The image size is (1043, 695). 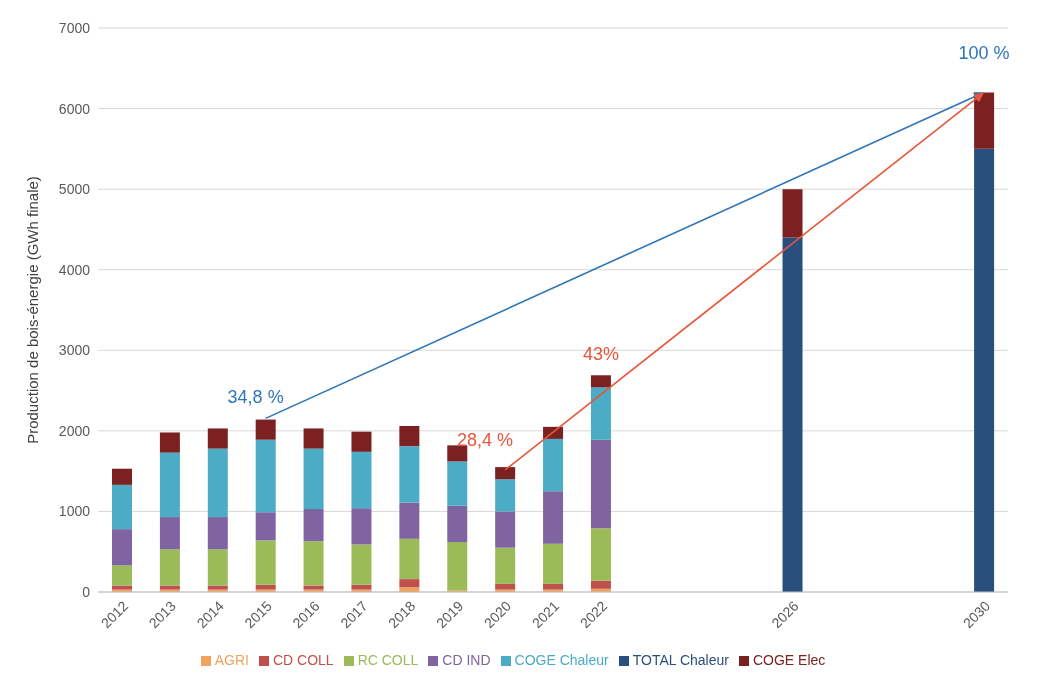 What do you see at coordinates (74, 269) in the screenshot?
I see `y-tick-label: 4000` at bounding box center [74, 269].